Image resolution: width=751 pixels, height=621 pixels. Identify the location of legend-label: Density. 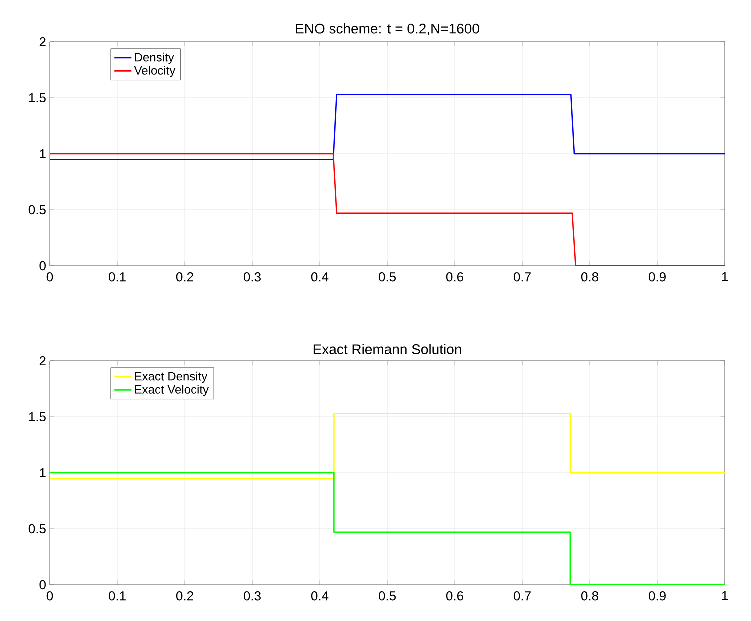
(154, 58).